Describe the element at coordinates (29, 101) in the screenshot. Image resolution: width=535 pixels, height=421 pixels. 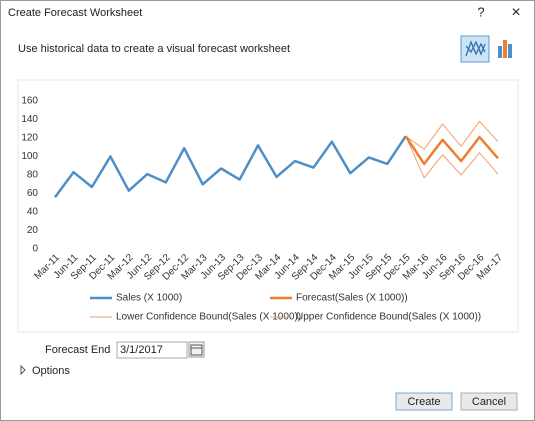
I see `y-tick-label: 160` at that location.